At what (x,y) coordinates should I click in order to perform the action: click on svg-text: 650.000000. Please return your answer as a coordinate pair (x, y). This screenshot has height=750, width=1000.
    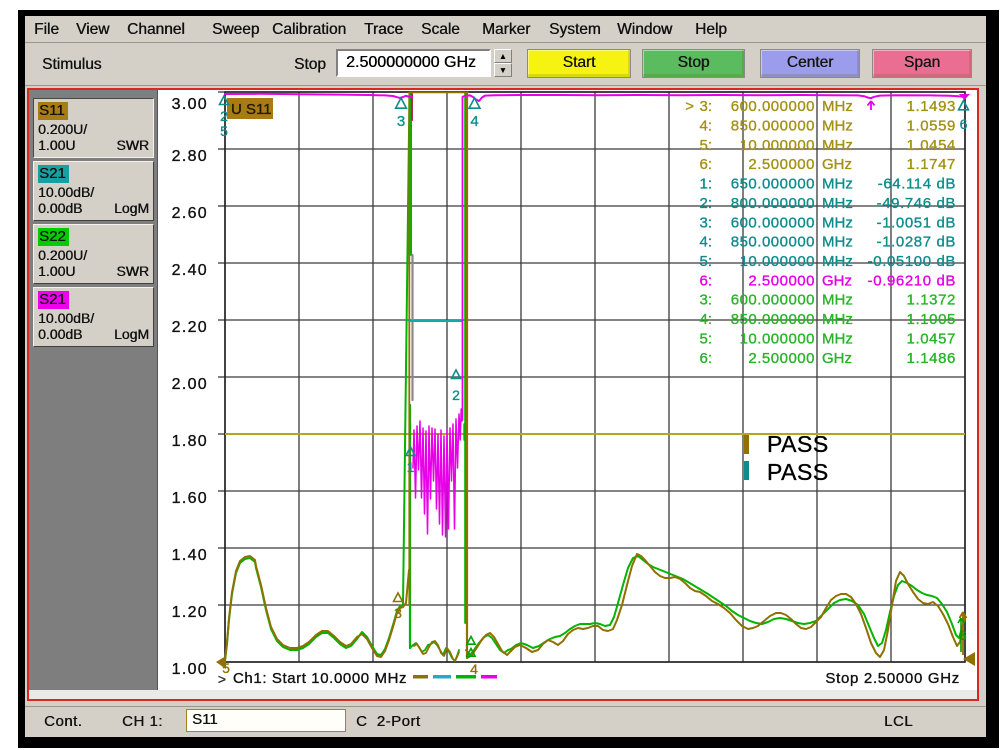
    Looking at the image, I should click on (773, 184).